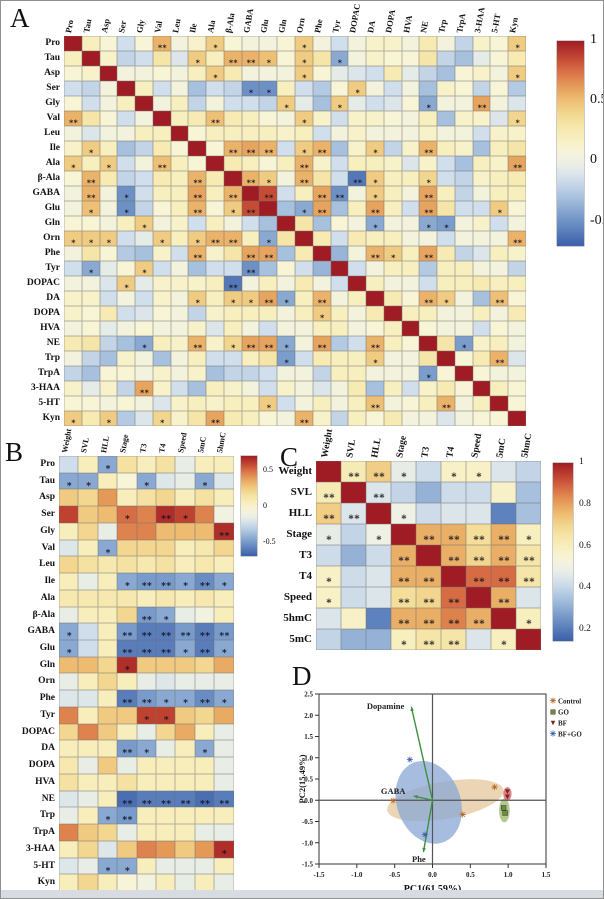  Describe the element at coordinates (308, 865) in the screenshot. I see `y-tick-label: -1.5` at that location.